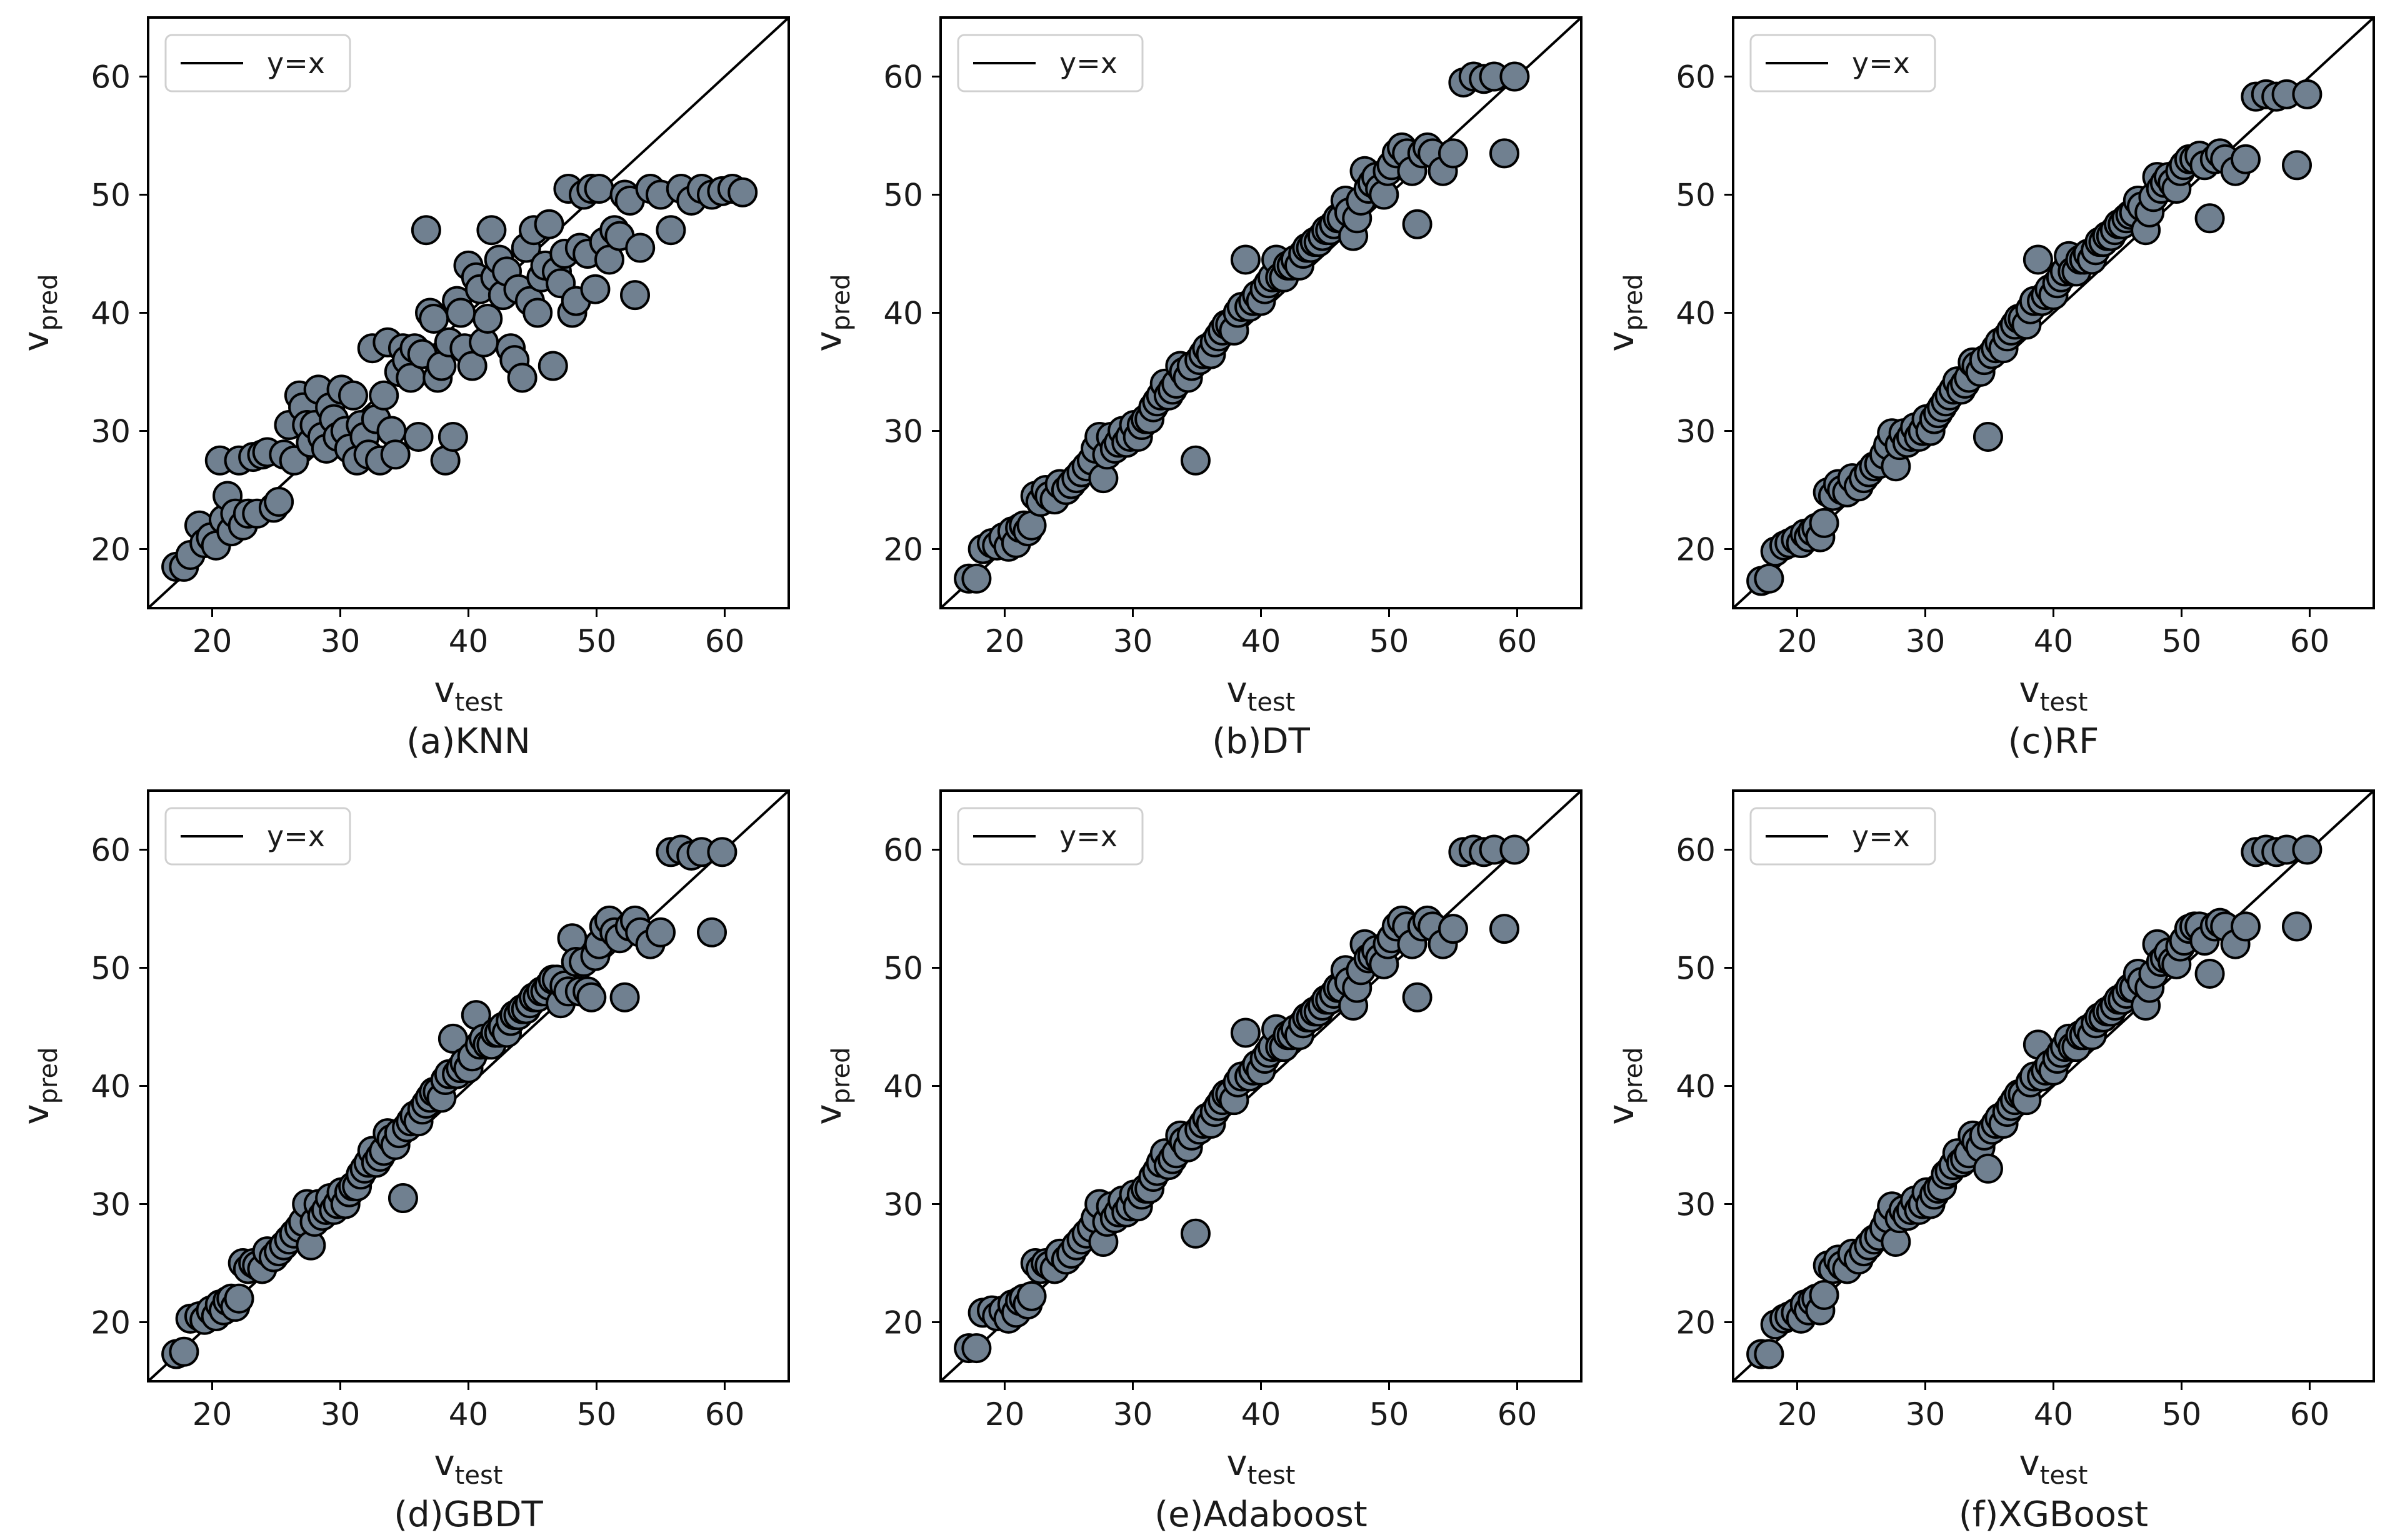 This screenshot has width=2390, height=1540. I want to click on panel-title: (e)Adaboost, so click(1261, 1515).